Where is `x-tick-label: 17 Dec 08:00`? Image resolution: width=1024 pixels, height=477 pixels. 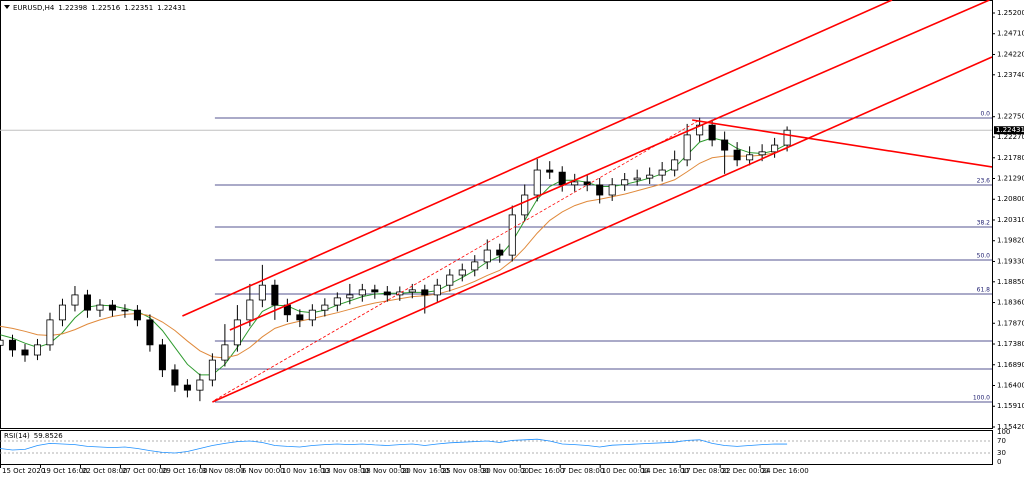
x-tick-label: 17 Dec 08:00 is located at coordinates (705, 471).